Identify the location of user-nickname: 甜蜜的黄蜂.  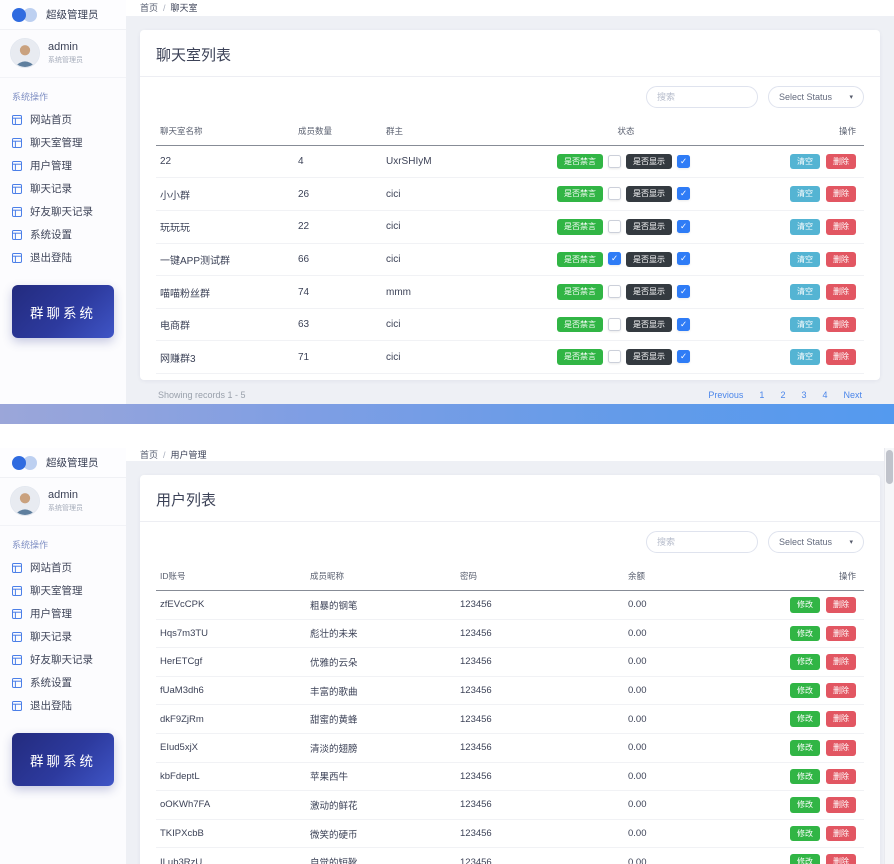
(381, 719).